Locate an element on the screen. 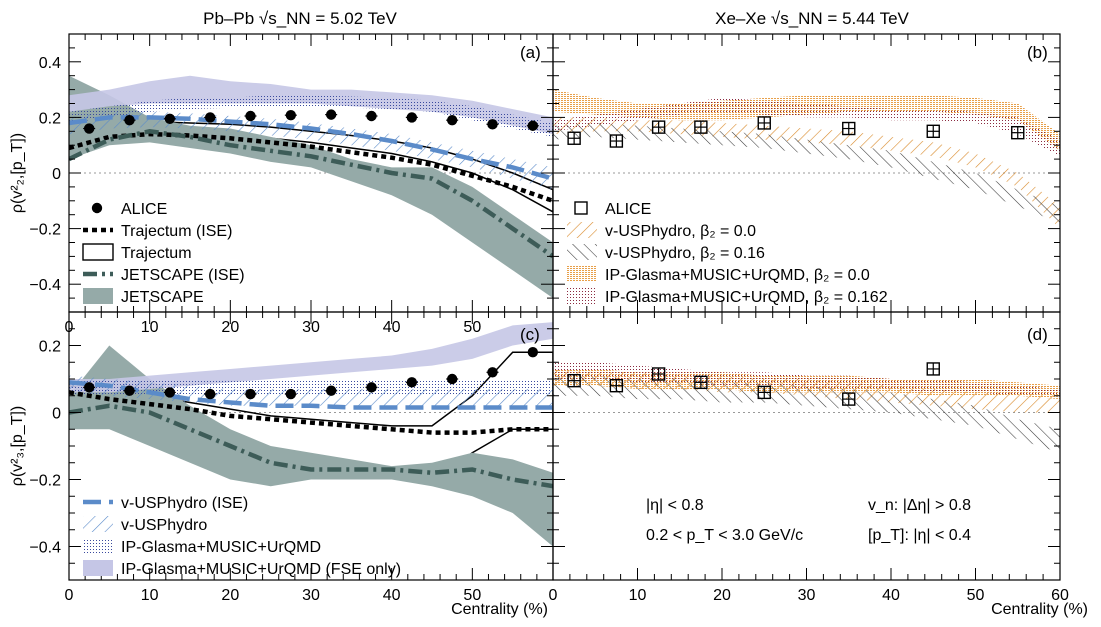  ptmean-cut: [p_T]: |η| < 0.4 is located at coordinates (919, 535).